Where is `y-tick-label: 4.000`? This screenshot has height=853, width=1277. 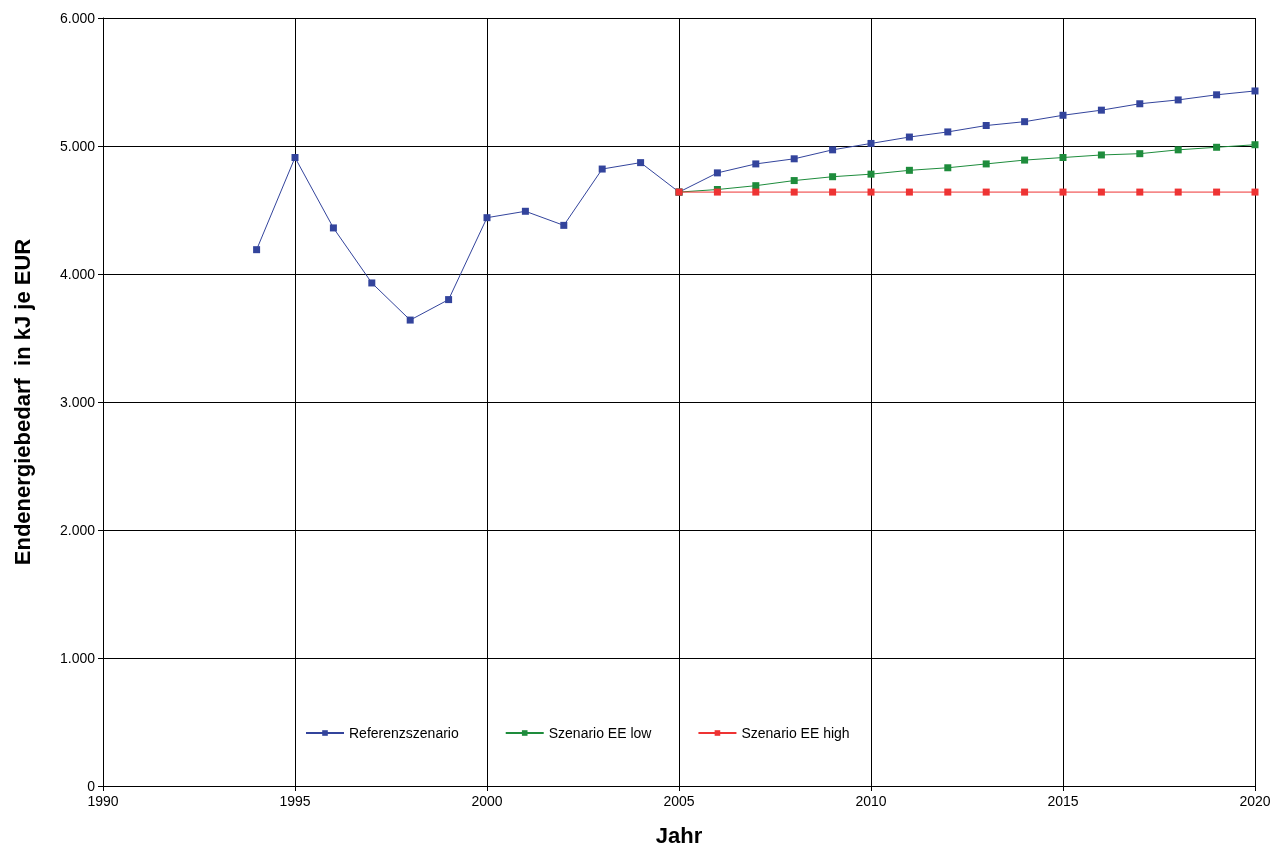 y-tick-label: 4.000 is located at coordinates (77, 274).